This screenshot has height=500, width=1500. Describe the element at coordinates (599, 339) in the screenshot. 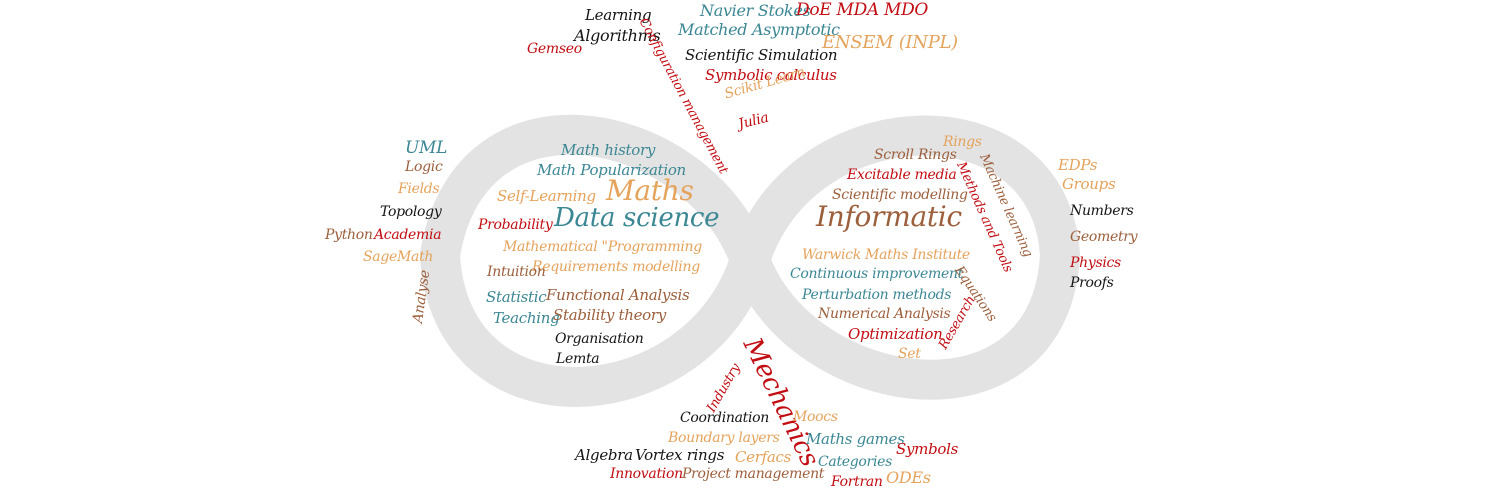

I see `word-organisation: Organisation` at that location.